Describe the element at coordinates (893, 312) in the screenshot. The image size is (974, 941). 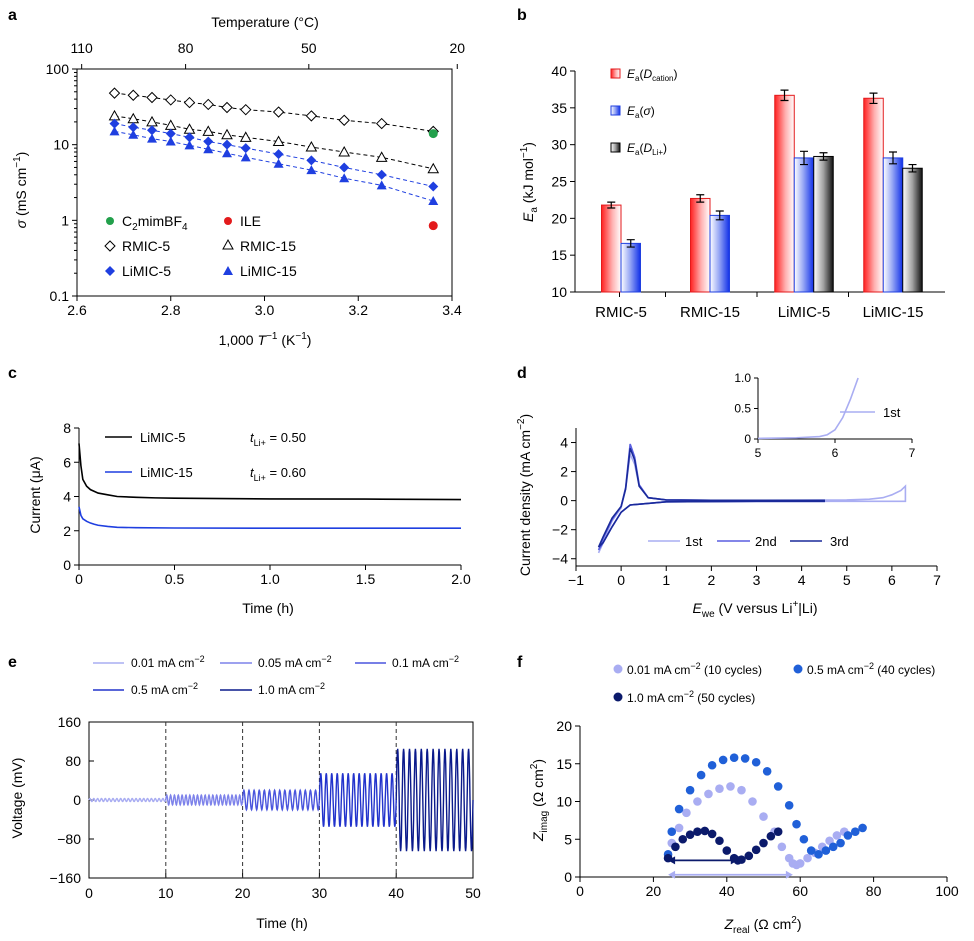
I see `panel-b-category-label: LiMIC-15` at that location.